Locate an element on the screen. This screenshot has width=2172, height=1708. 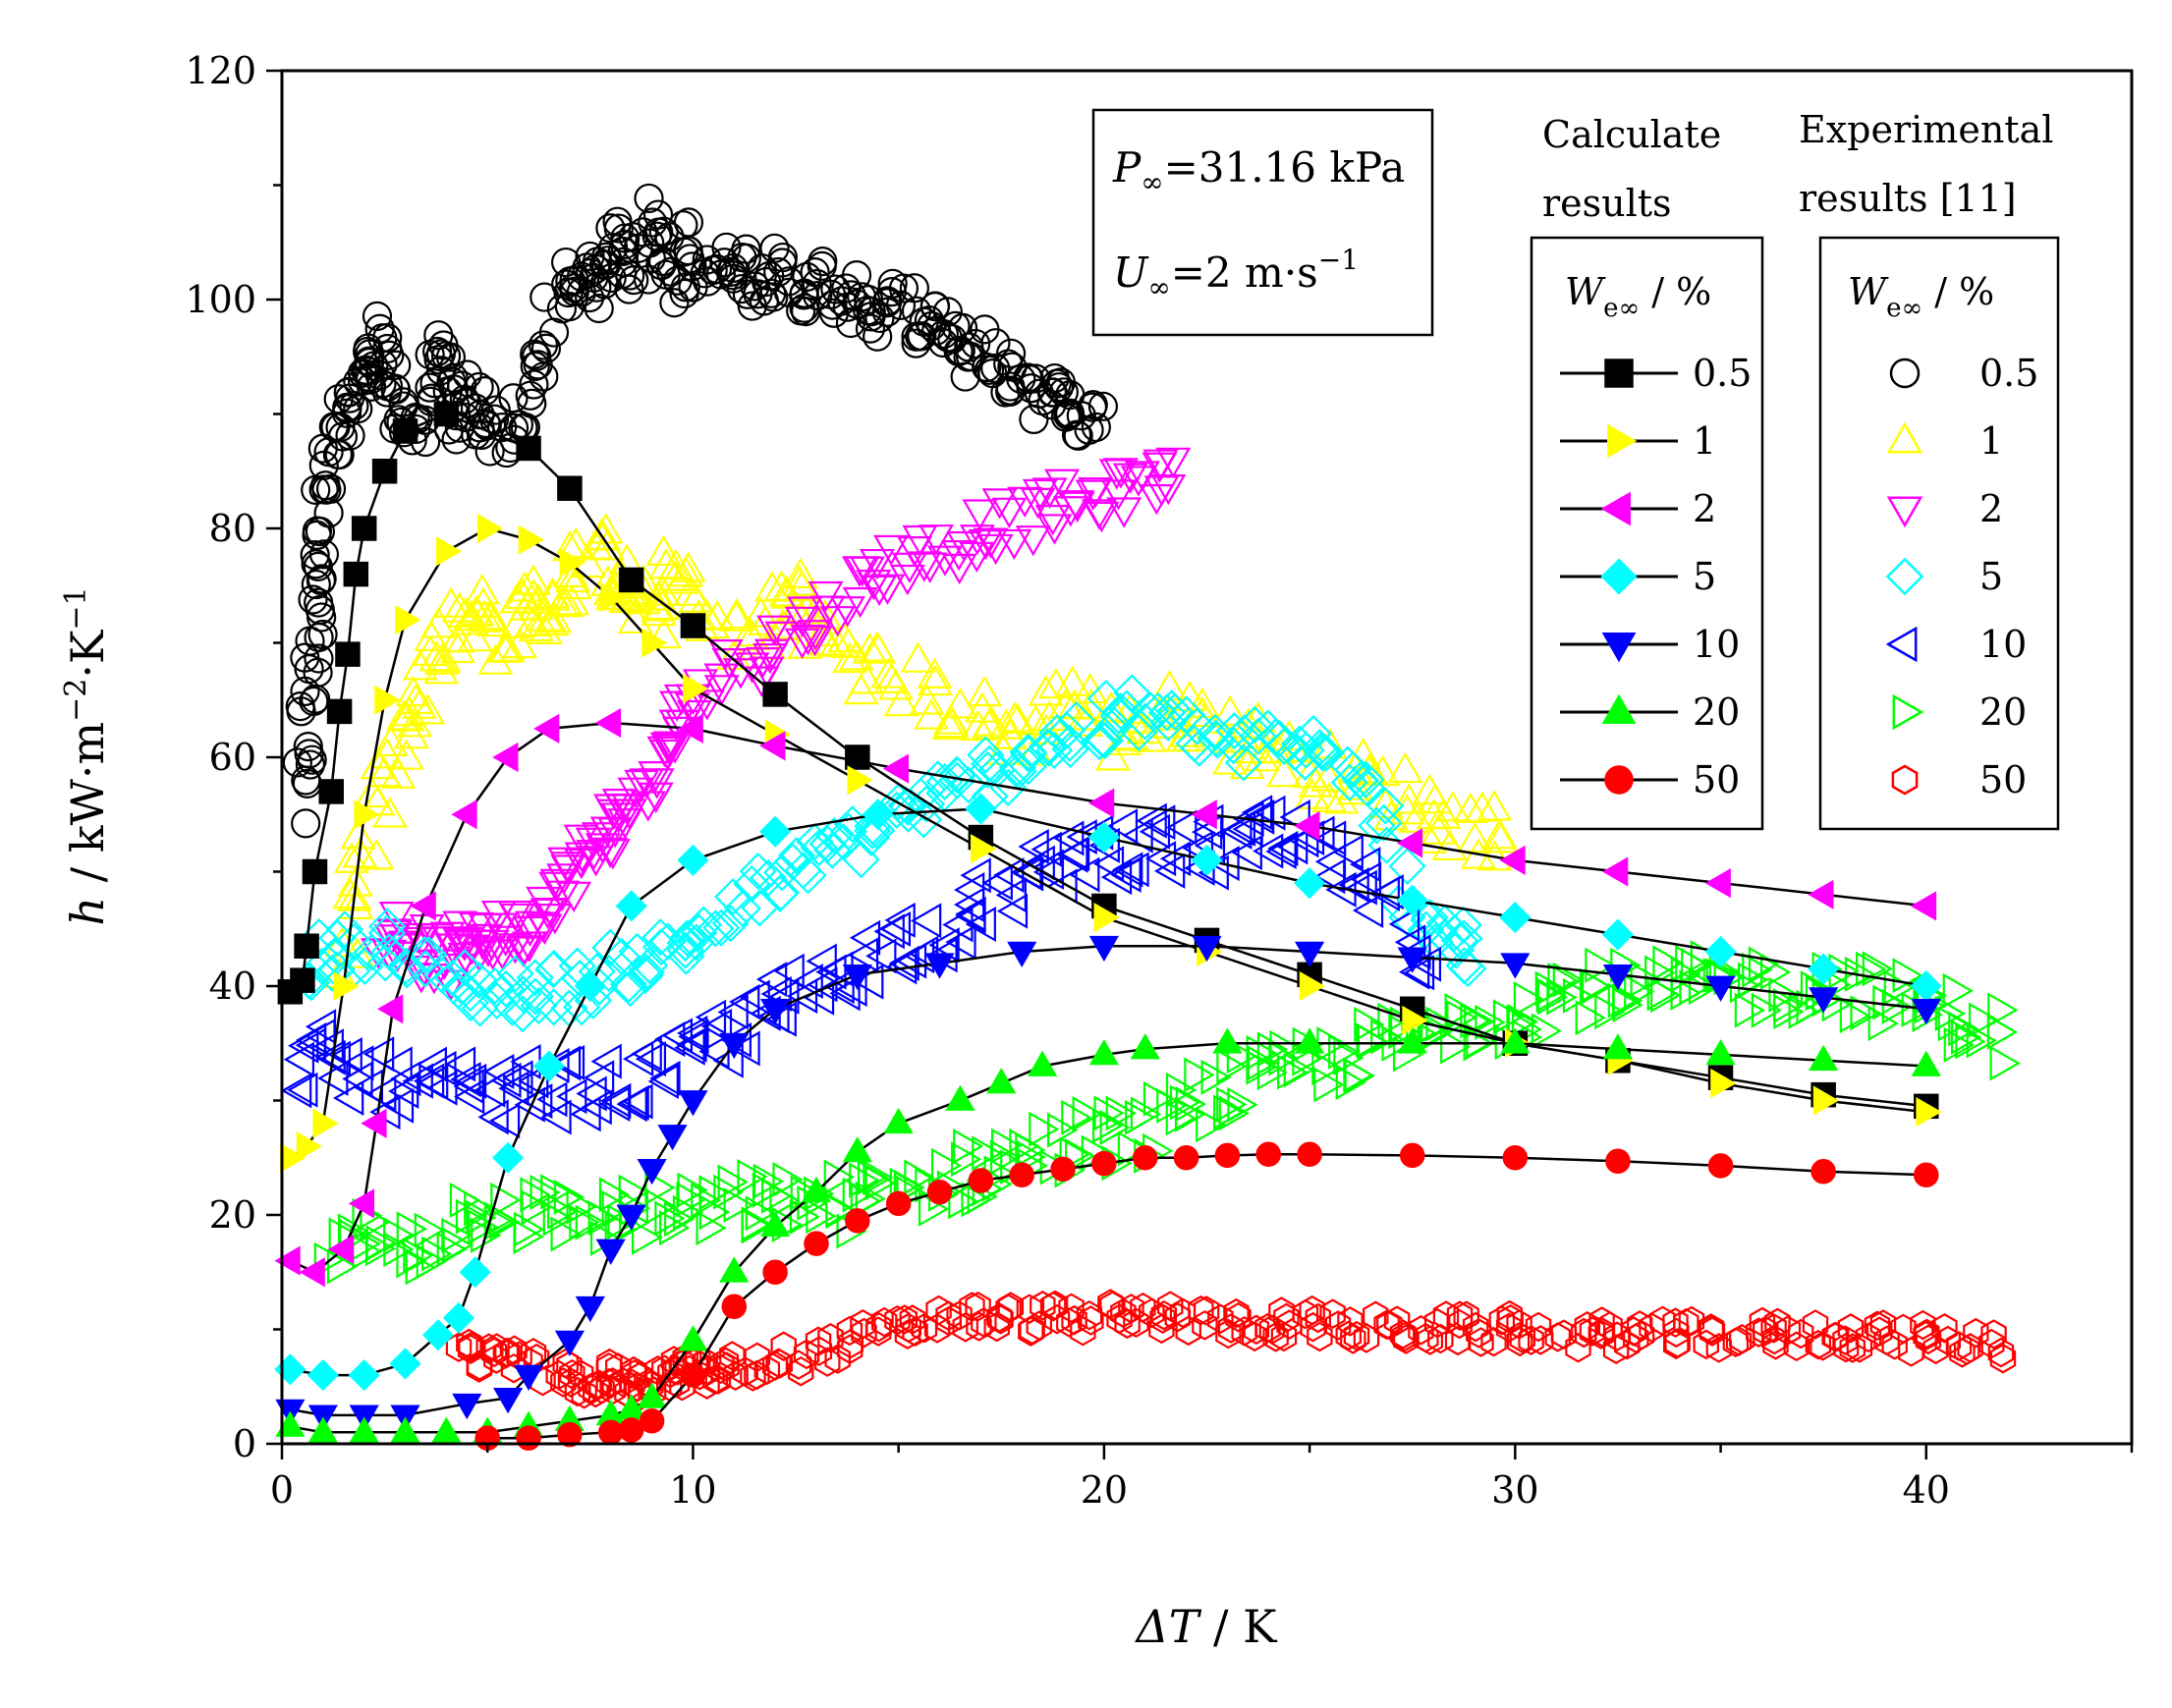
exp-legend-item: 0.5 is located at coordinates (1963, 373).